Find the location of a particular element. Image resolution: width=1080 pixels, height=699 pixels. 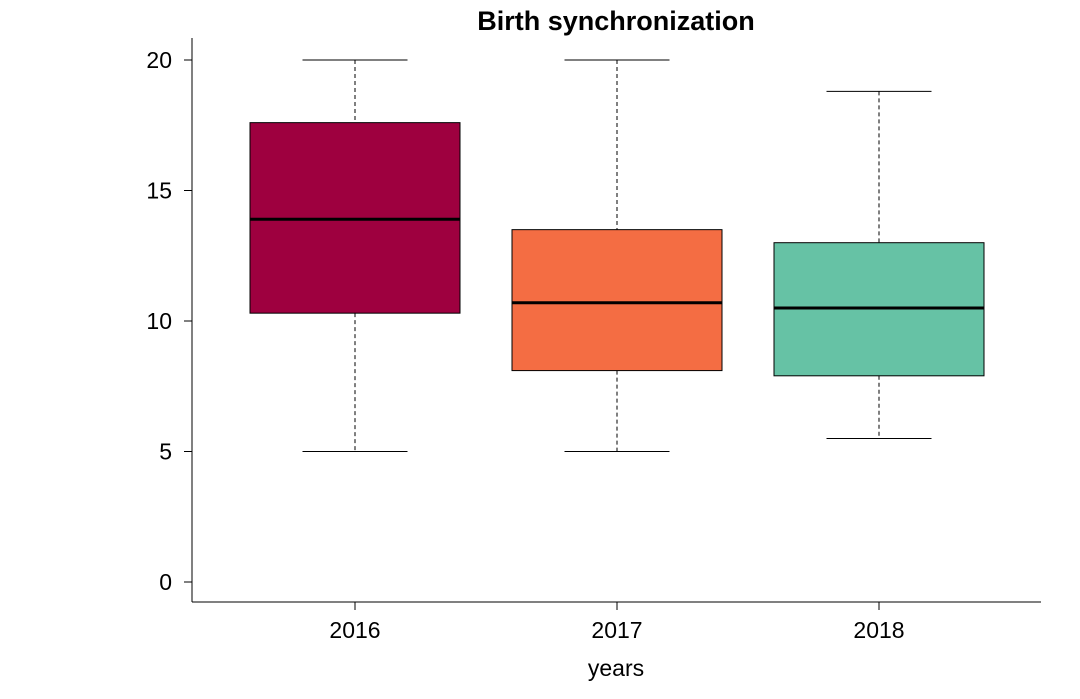

y-tick-label: 15 is located at coordinates (159, 191).